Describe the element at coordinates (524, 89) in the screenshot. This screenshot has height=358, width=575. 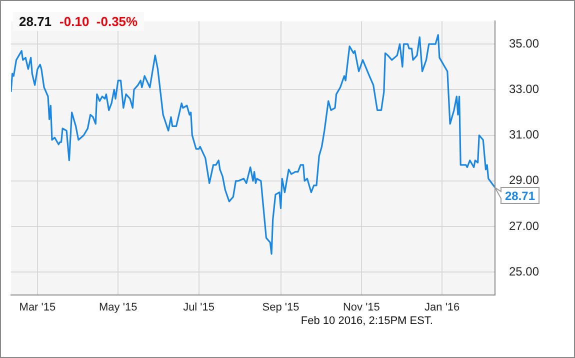
I see `y-tick-label: 33.00` at that location.